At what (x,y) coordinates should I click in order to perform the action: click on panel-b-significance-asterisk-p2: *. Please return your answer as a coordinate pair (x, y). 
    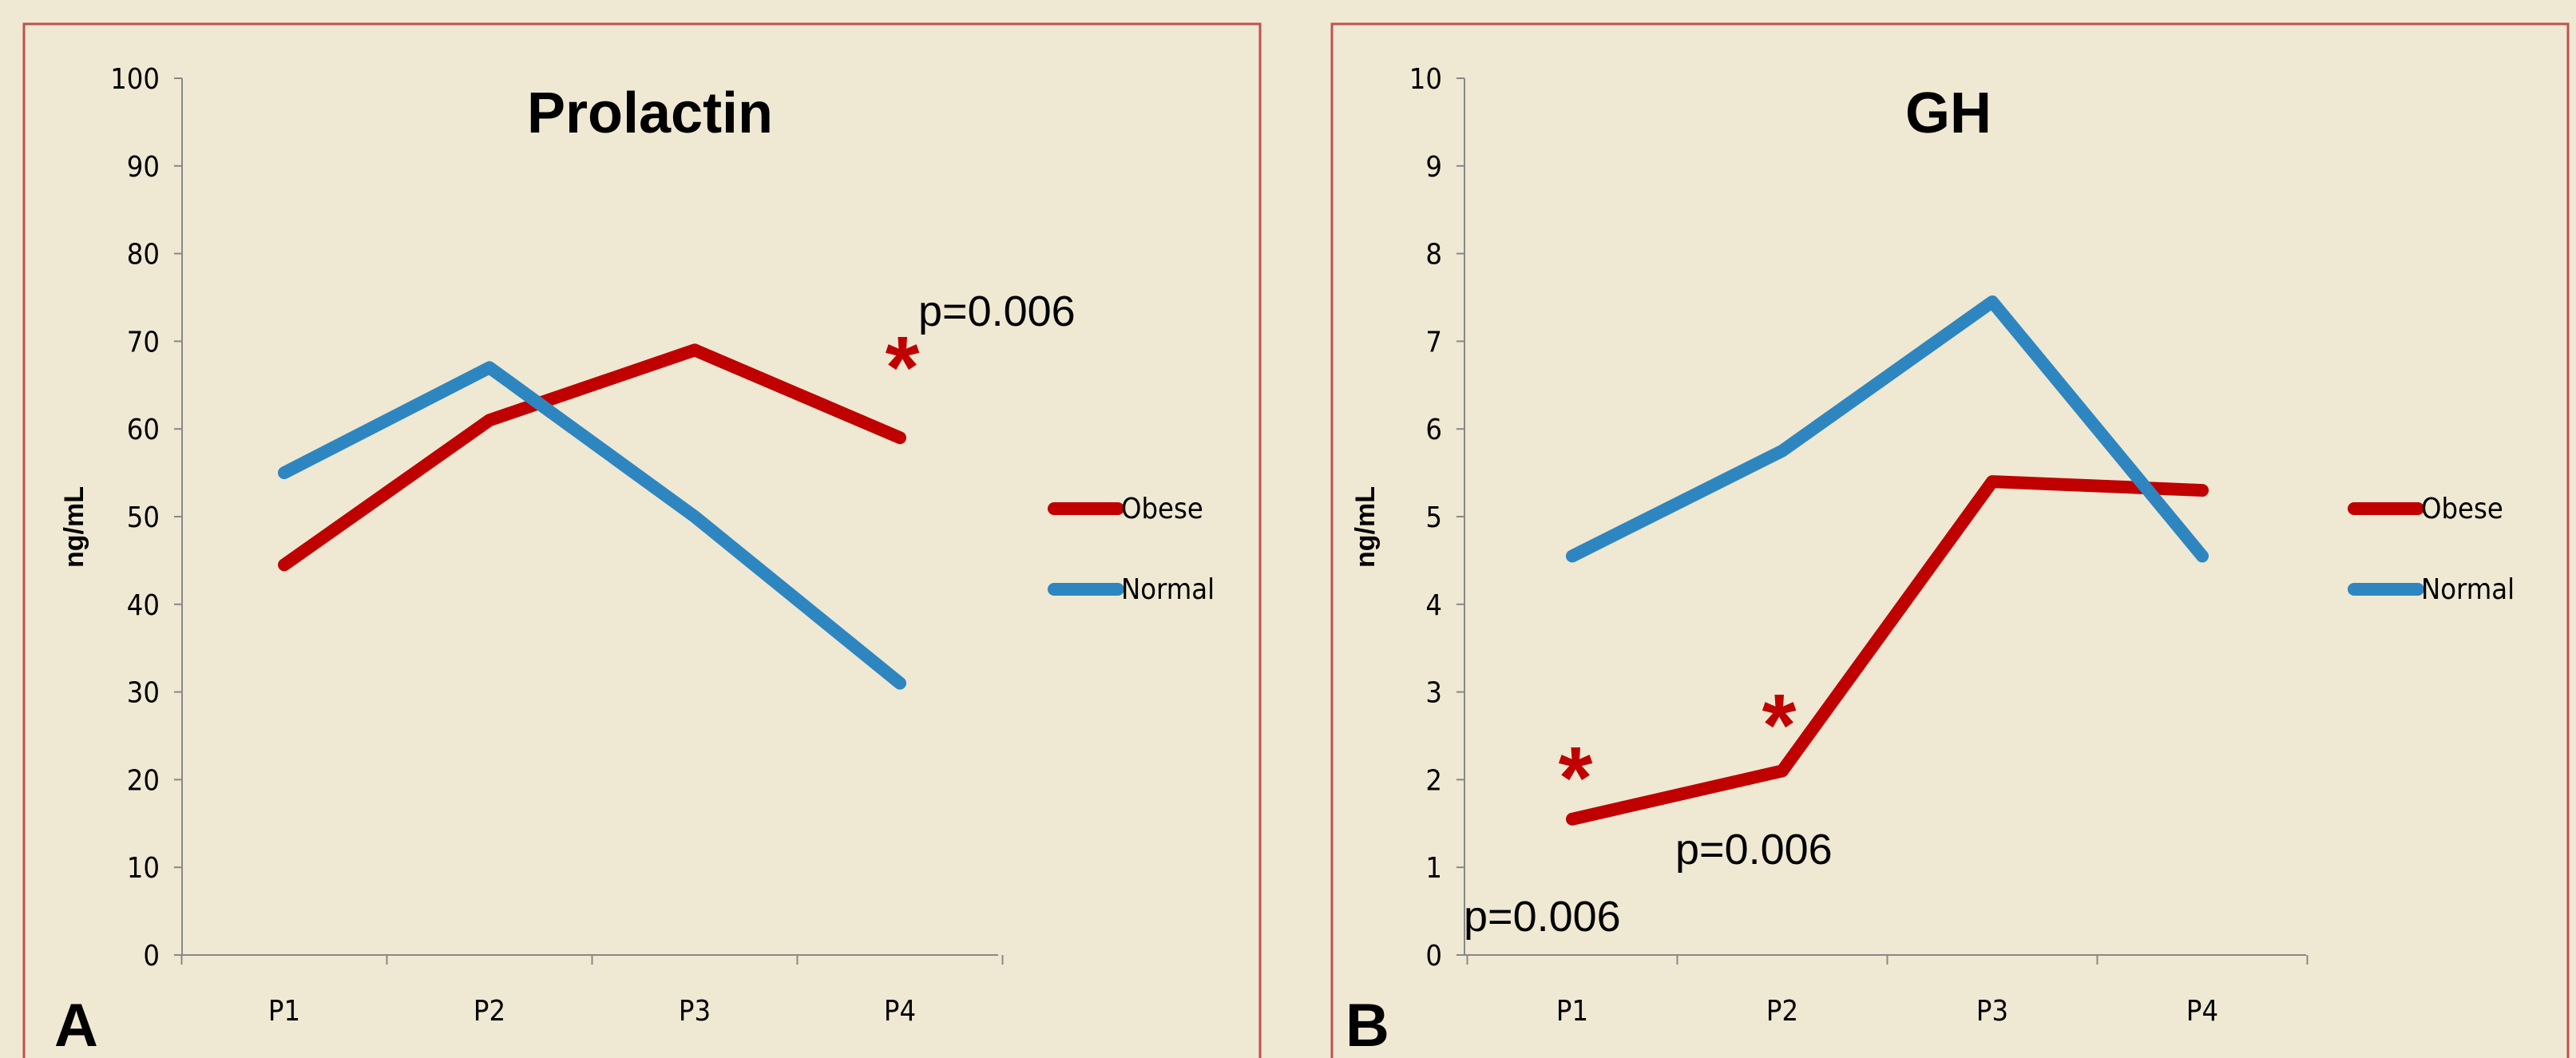
    Looking at the image, I should click on (1779, 725).